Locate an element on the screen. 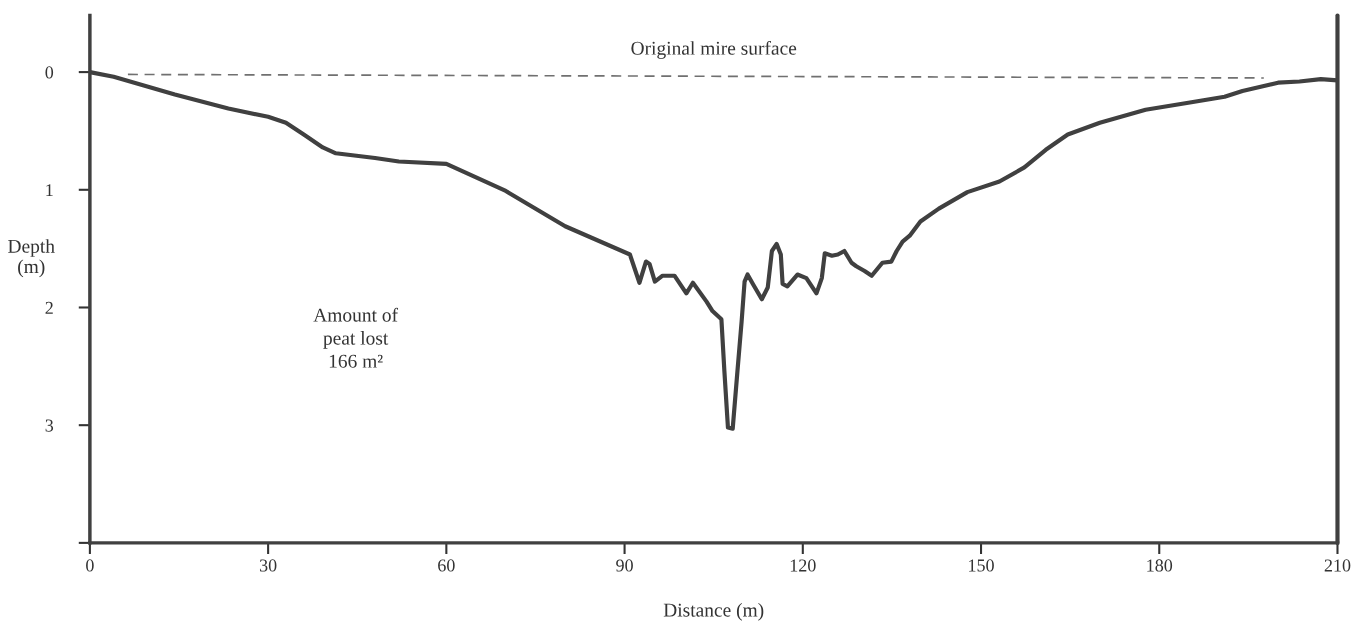 This screenshot has width=1362, height=624. x-tick-label: 0 is located at coordinates (90, 565).